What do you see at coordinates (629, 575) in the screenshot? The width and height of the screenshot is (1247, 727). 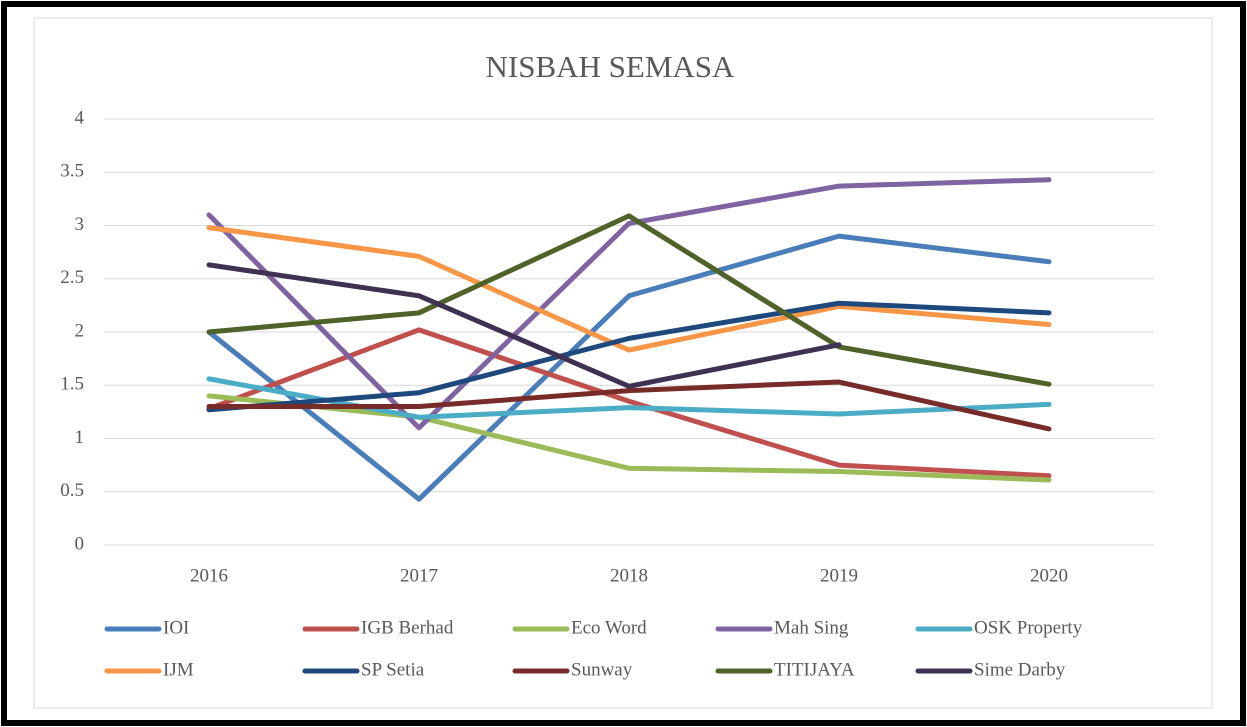 I see `x-tick-label: 2018` at bounding box center [629, 575].